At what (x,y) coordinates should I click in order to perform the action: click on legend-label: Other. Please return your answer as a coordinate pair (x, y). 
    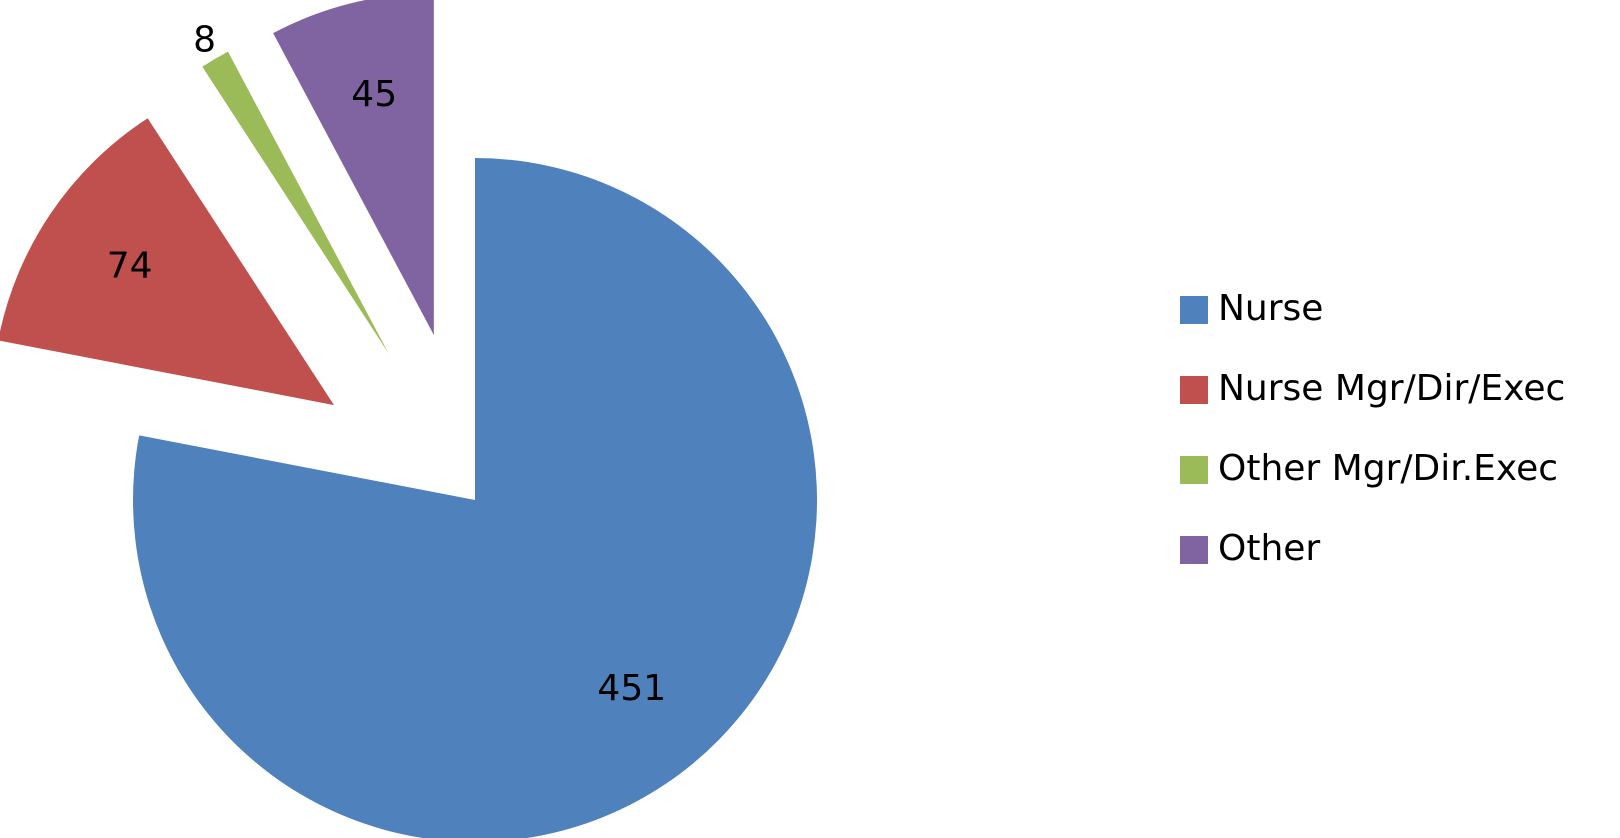
    Looking at the image, I should click on (1269, 548).